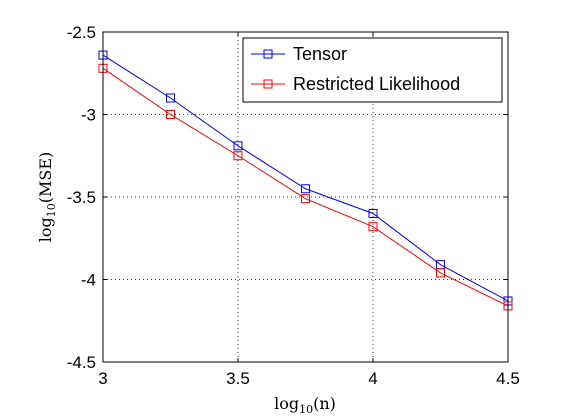 This screenshot has height=420, width=561. I want to click on legend-label: Tensor, so click(320, 54).